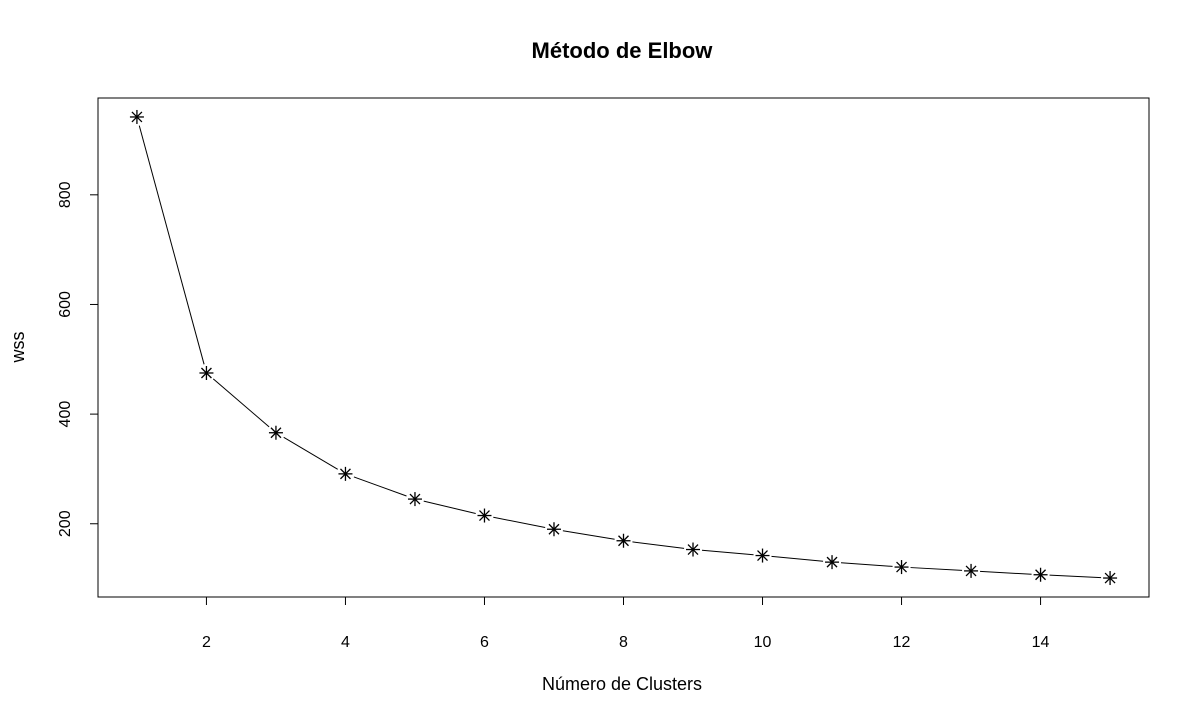 Image resolution: width=1200 pixels, height=725 pixels. What do you see at coordinates (1041, 642) in the screenshot?
I see `x-tick-label: 14` at bounding box center [1041, 642].